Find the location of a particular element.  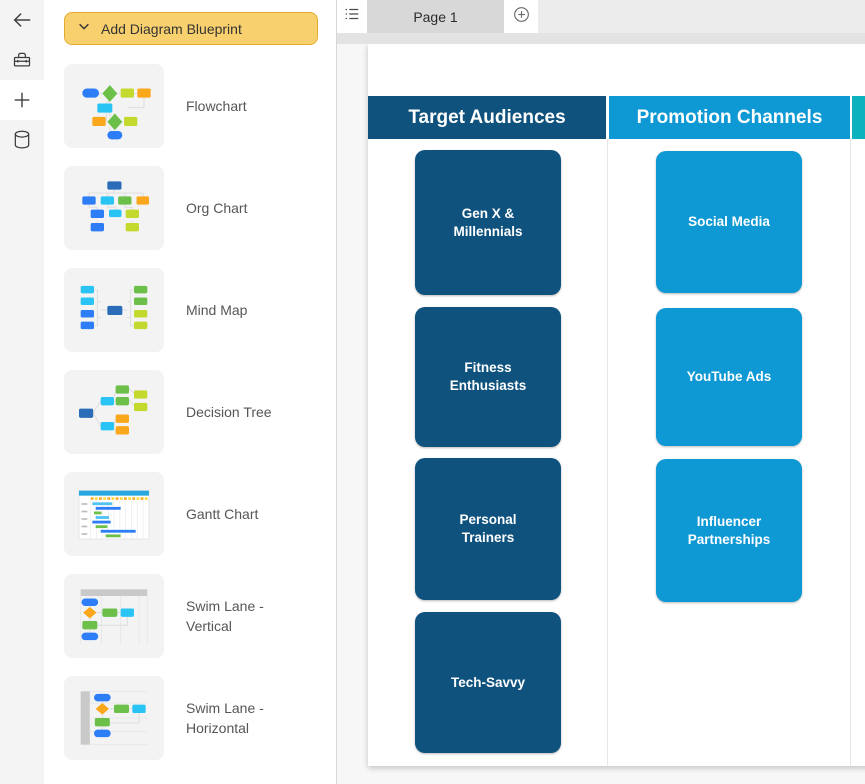

diagram-node-influencer-partnerships: Influencer Partnerships is located at coordinates (729, 530).